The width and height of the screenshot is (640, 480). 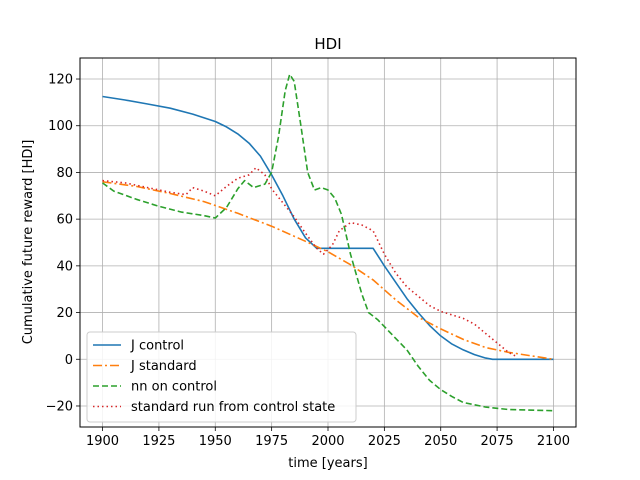 I want to click on x-tick-label: 2050, so click(x=440, y=441).